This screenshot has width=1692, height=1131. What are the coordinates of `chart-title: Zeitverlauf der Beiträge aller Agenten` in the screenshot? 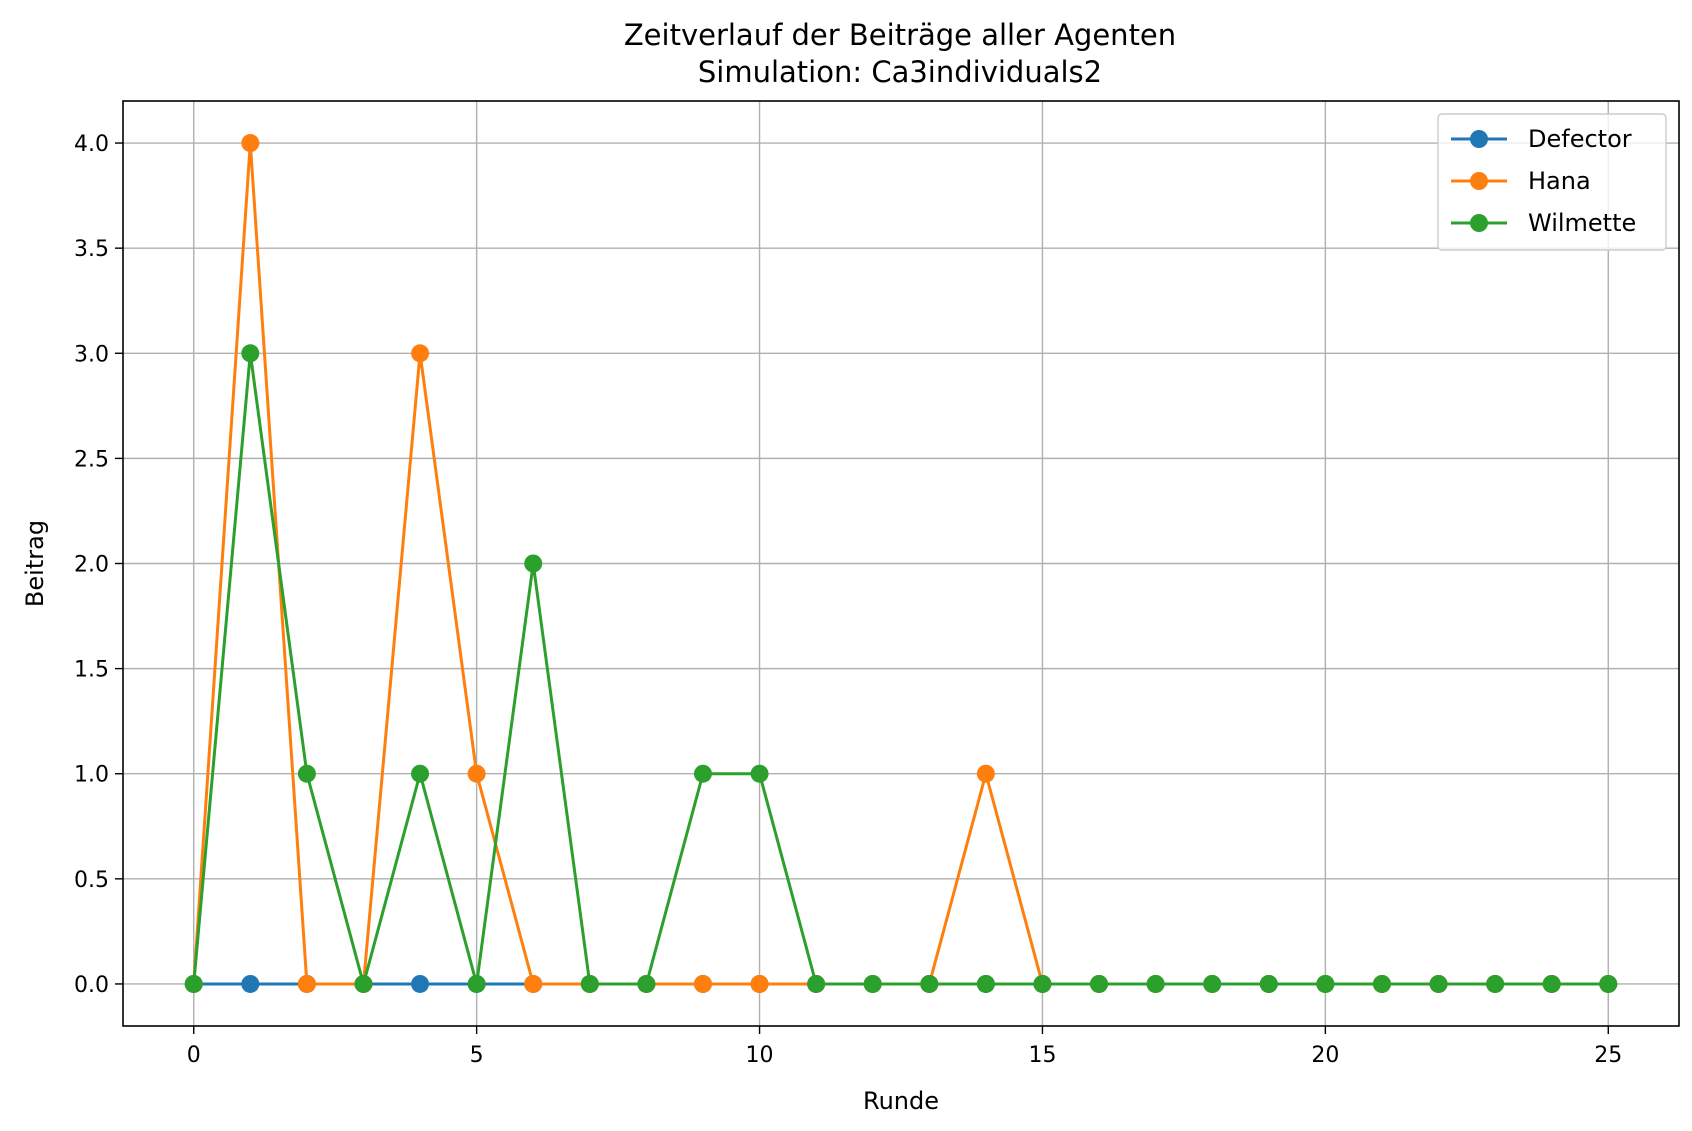 It's located at (900, 35).